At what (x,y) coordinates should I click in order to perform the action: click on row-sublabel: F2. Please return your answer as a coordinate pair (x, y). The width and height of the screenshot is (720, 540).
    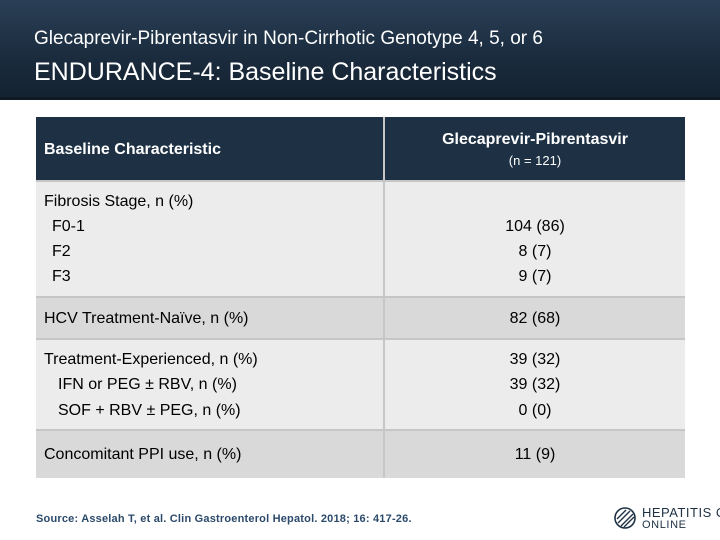
    Looking at the image, I should click on (61, 251).